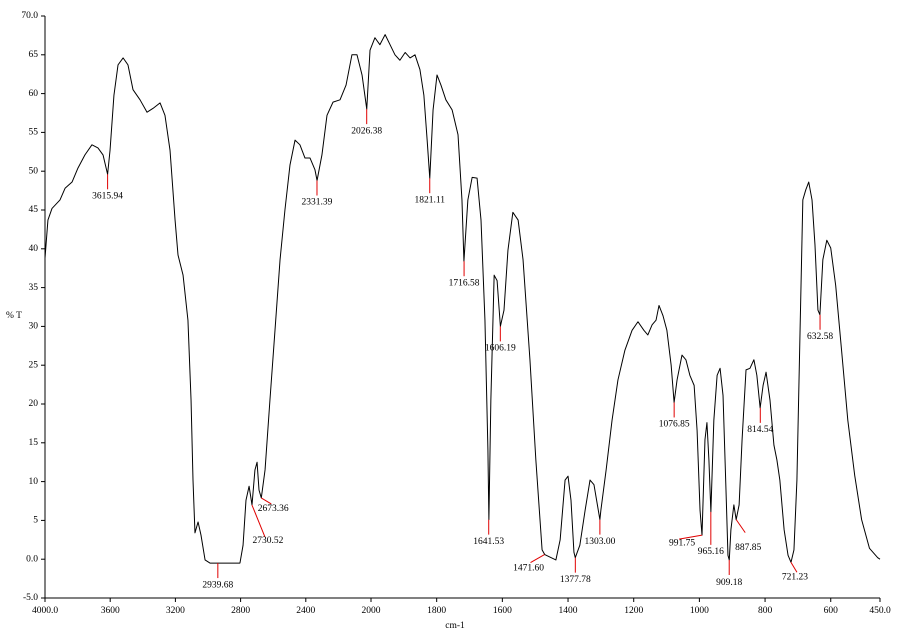 The image size is (899, 636). I want to click on peak-label: 1606.19, so click(500, 349).